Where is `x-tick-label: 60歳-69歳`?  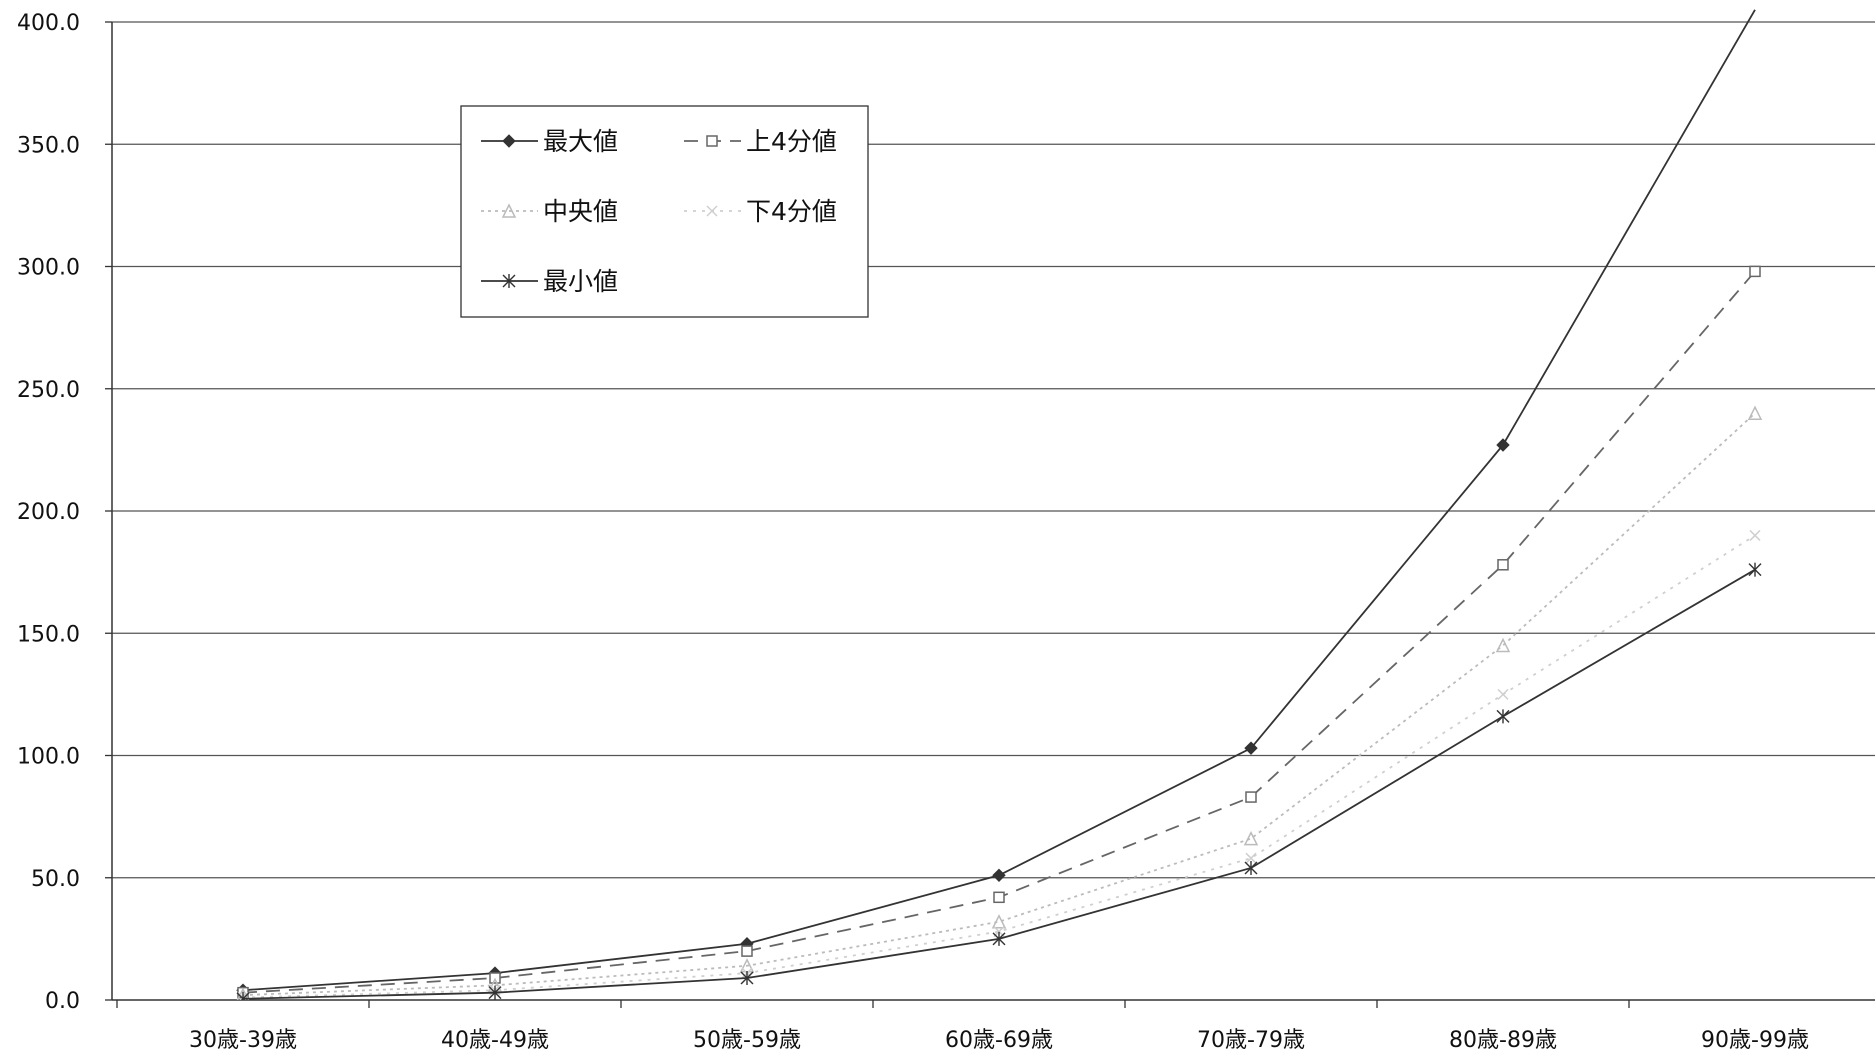
x-tick-label: 60歳-69歳 is located at coordinates (999, 1040).